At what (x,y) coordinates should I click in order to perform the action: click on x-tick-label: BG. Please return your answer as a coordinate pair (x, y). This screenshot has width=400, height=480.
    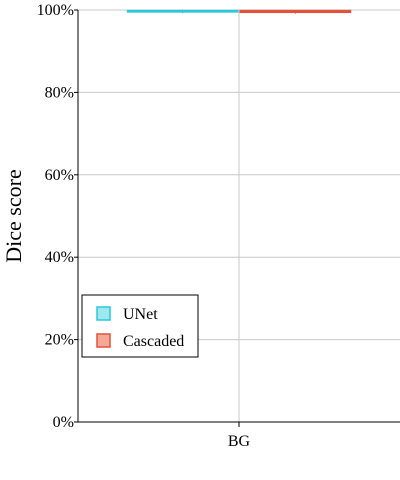
    Looking at the image, I should click on (239, 441).